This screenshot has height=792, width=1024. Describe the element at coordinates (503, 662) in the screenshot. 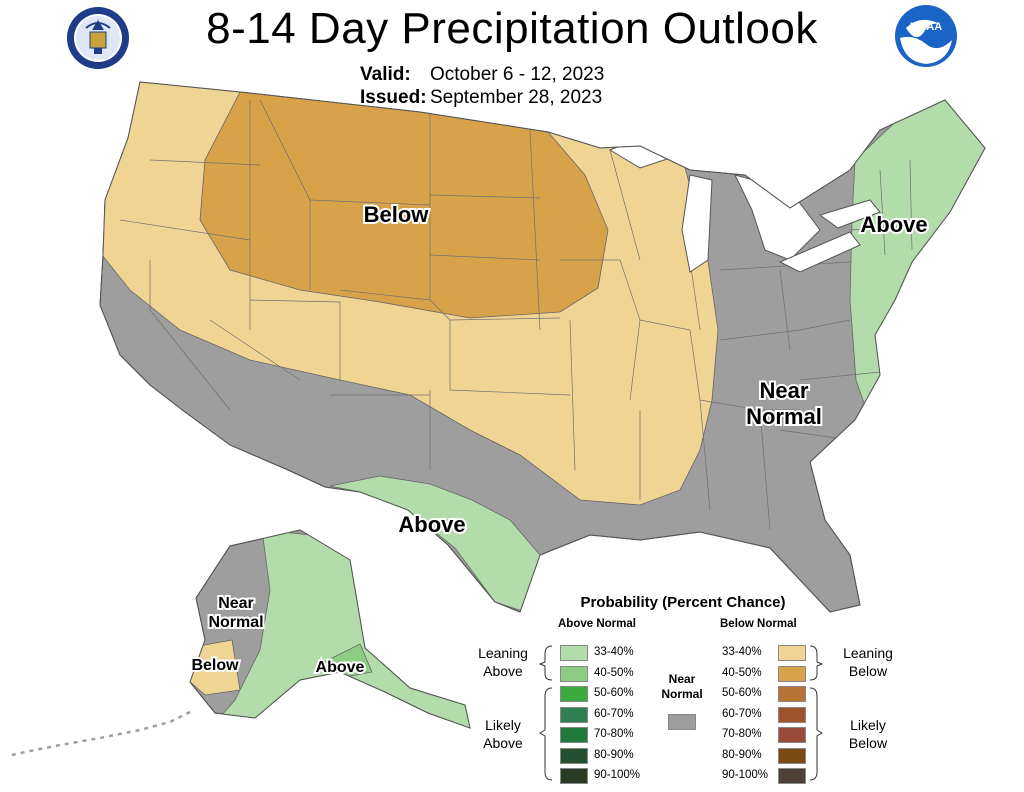

I see `legend-leaning-above: Leaning Above` at that location.